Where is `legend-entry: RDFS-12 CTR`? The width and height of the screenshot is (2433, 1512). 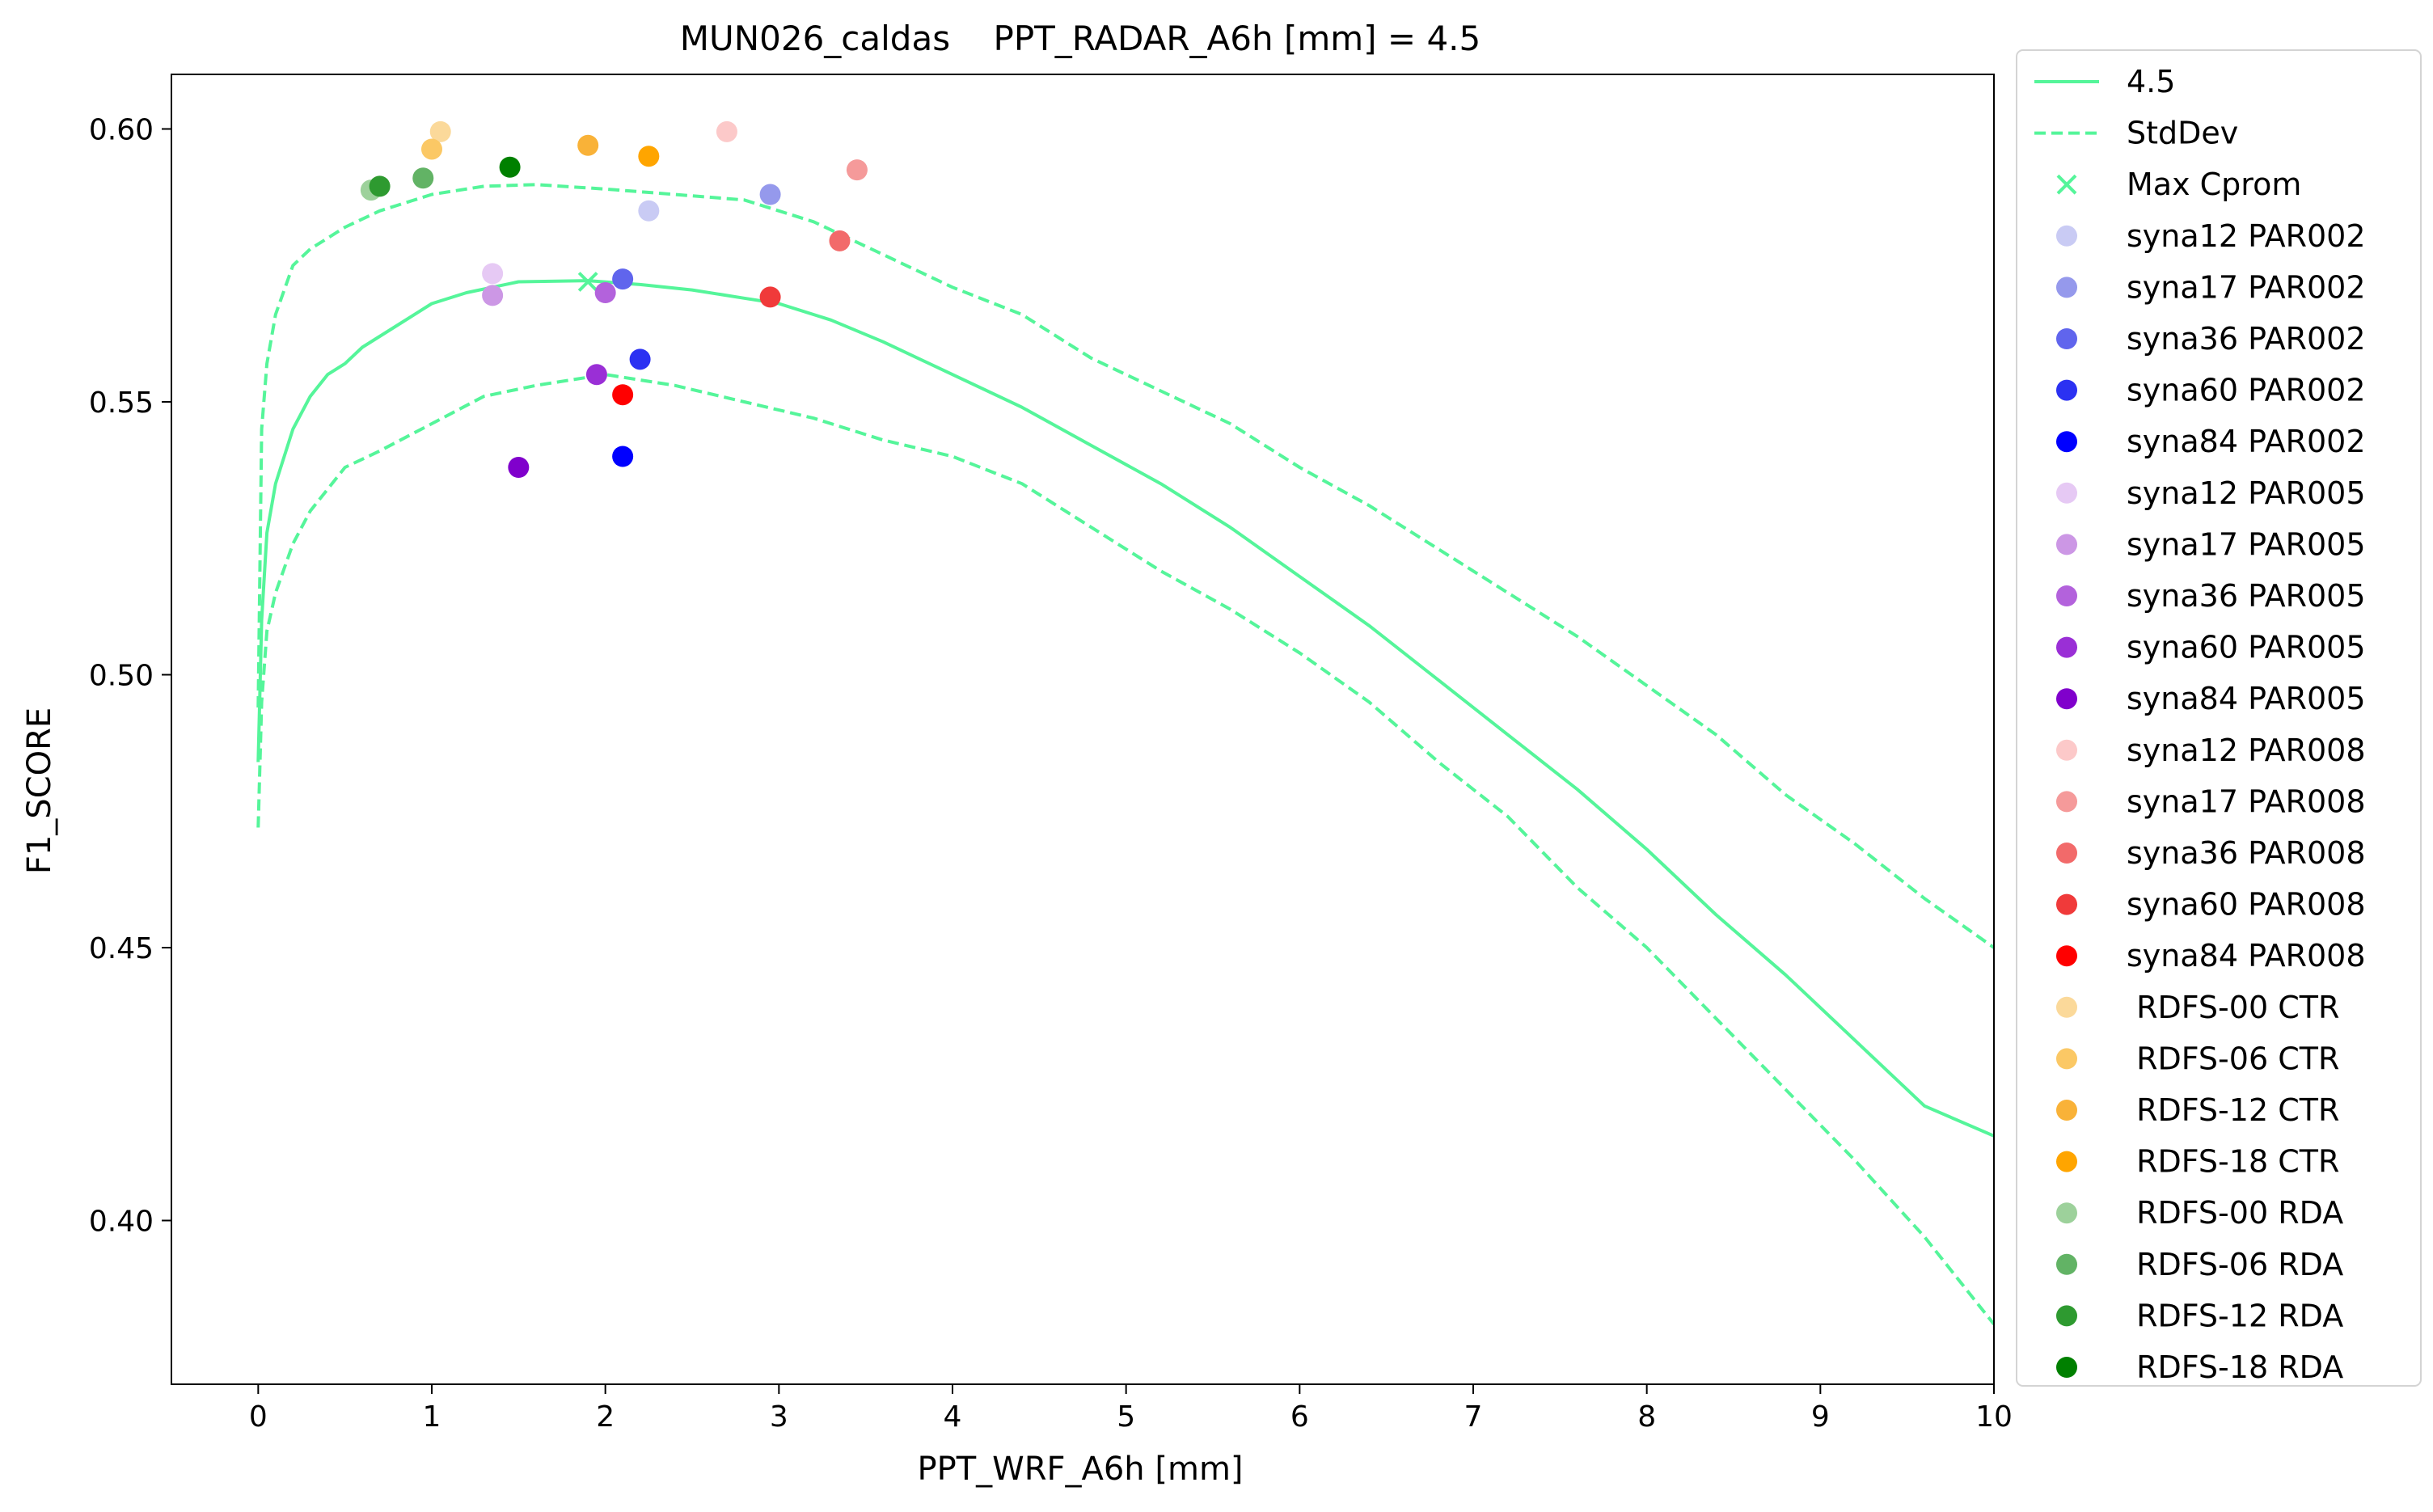 legend-entry: RDFS-12 CTR is located at coordinates (2197, 1110).